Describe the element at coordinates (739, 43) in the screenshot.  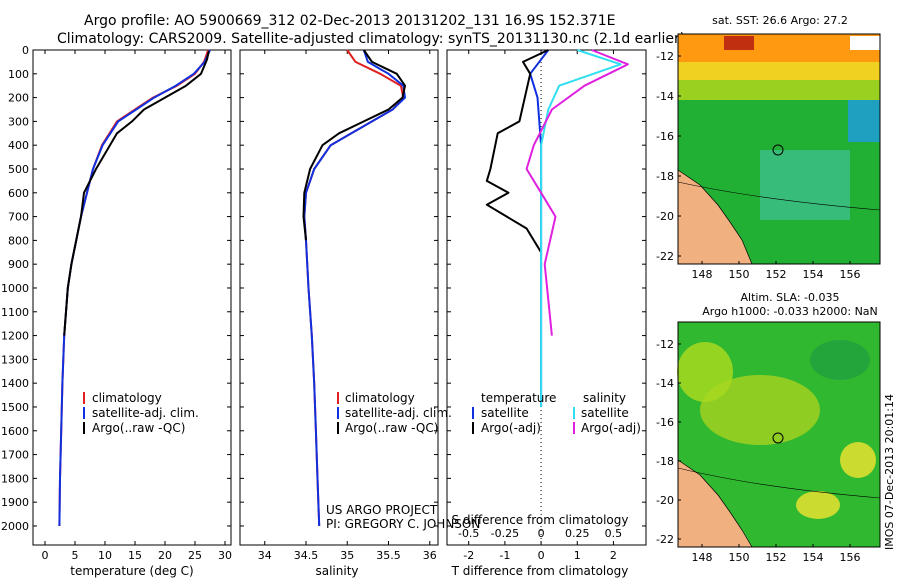
I see `sst-hot-spot` at that location.